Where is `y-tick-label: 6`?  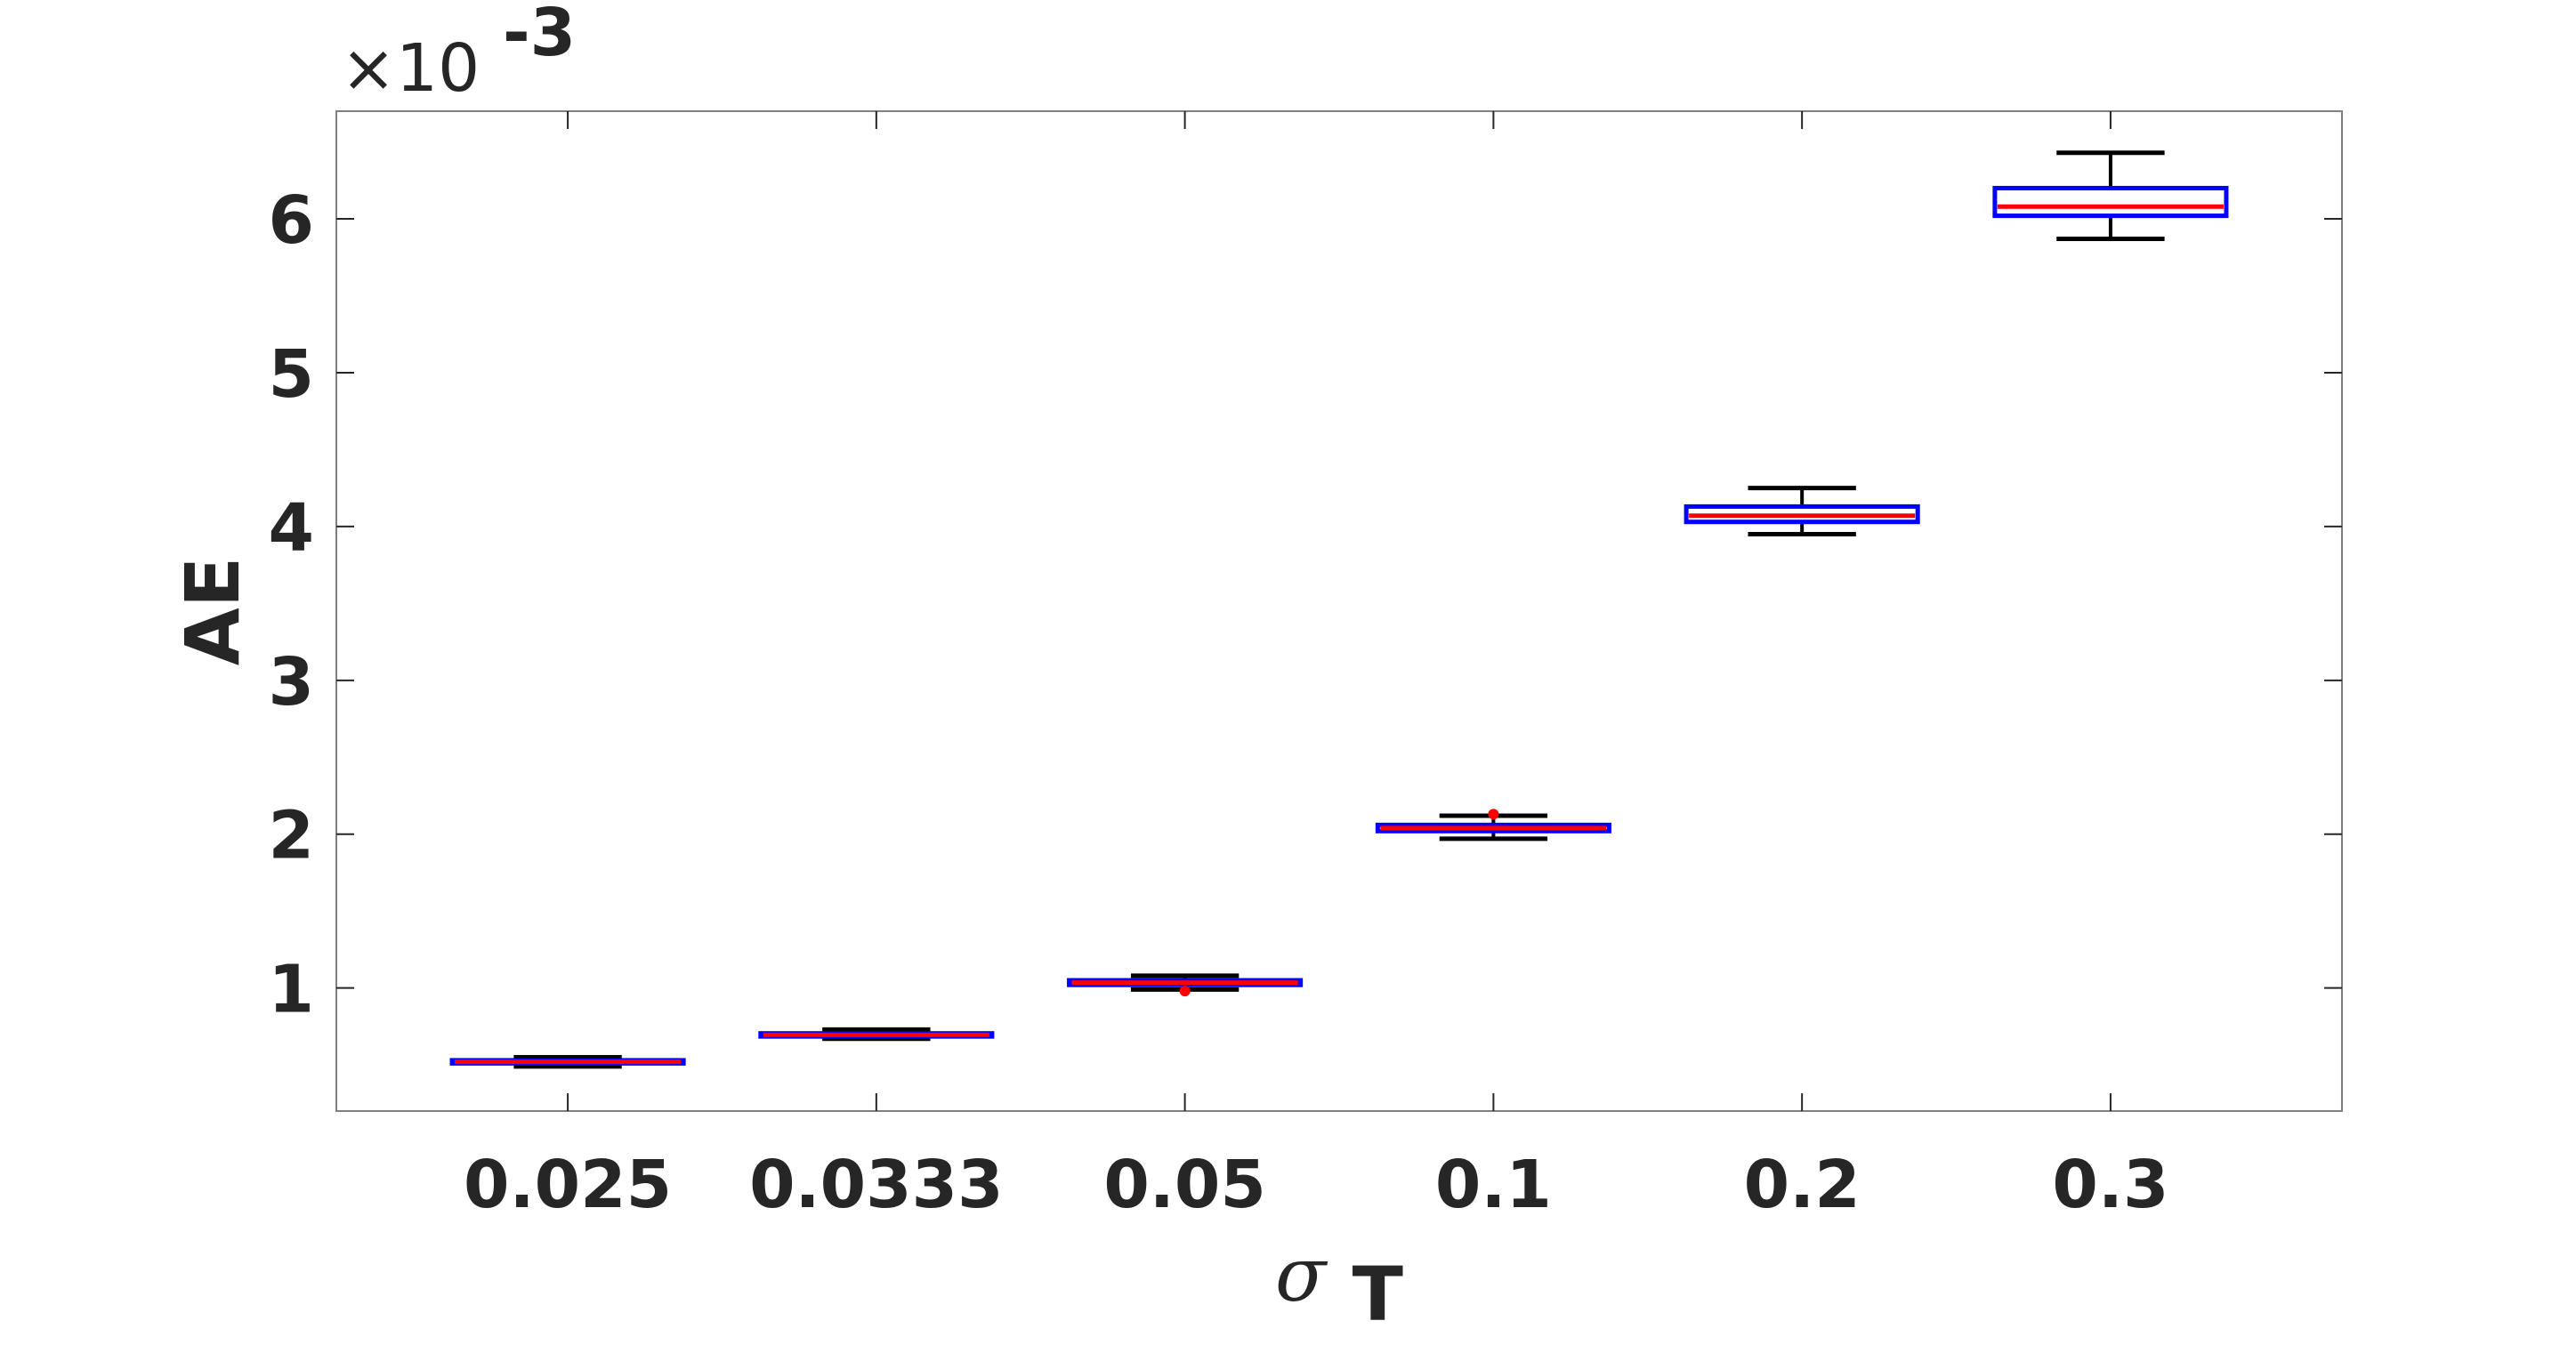
y-tick-label: 6 is located at coordinates (292, 220).